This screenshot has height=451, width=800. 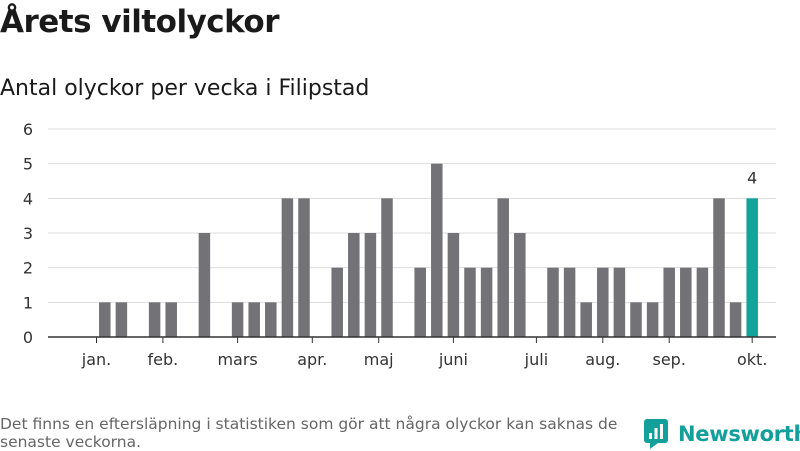 I want to click on x-tick-label: apr., so click(x=312, y=359).